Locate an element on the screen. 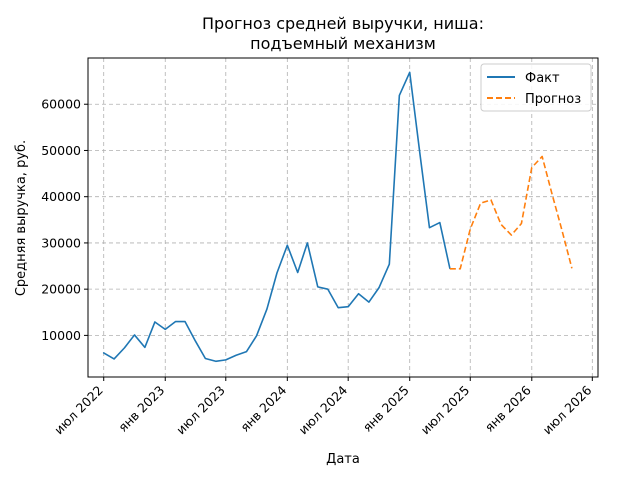  x-tick-label: июл 2023 is located at coordinates (200, 410).